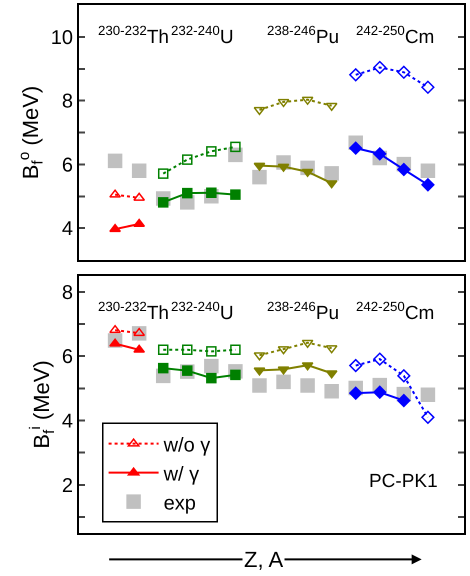  What do you see at coordinates (61, 37) in the screenshot?
I see `y-tick-label: 10` at bounding box center [61, 37].